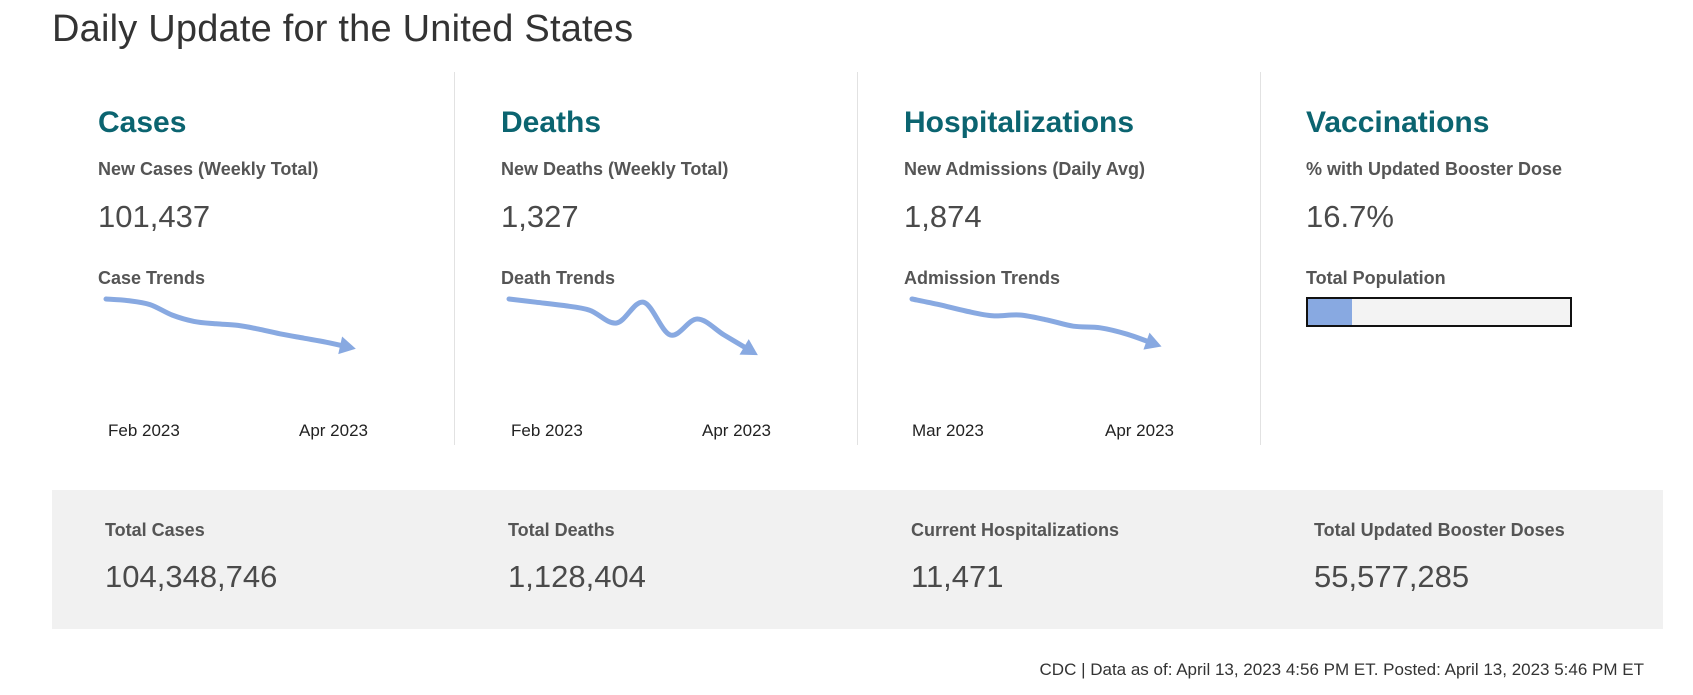  I want to click on death-trend-sparkline, so click(632, 326).